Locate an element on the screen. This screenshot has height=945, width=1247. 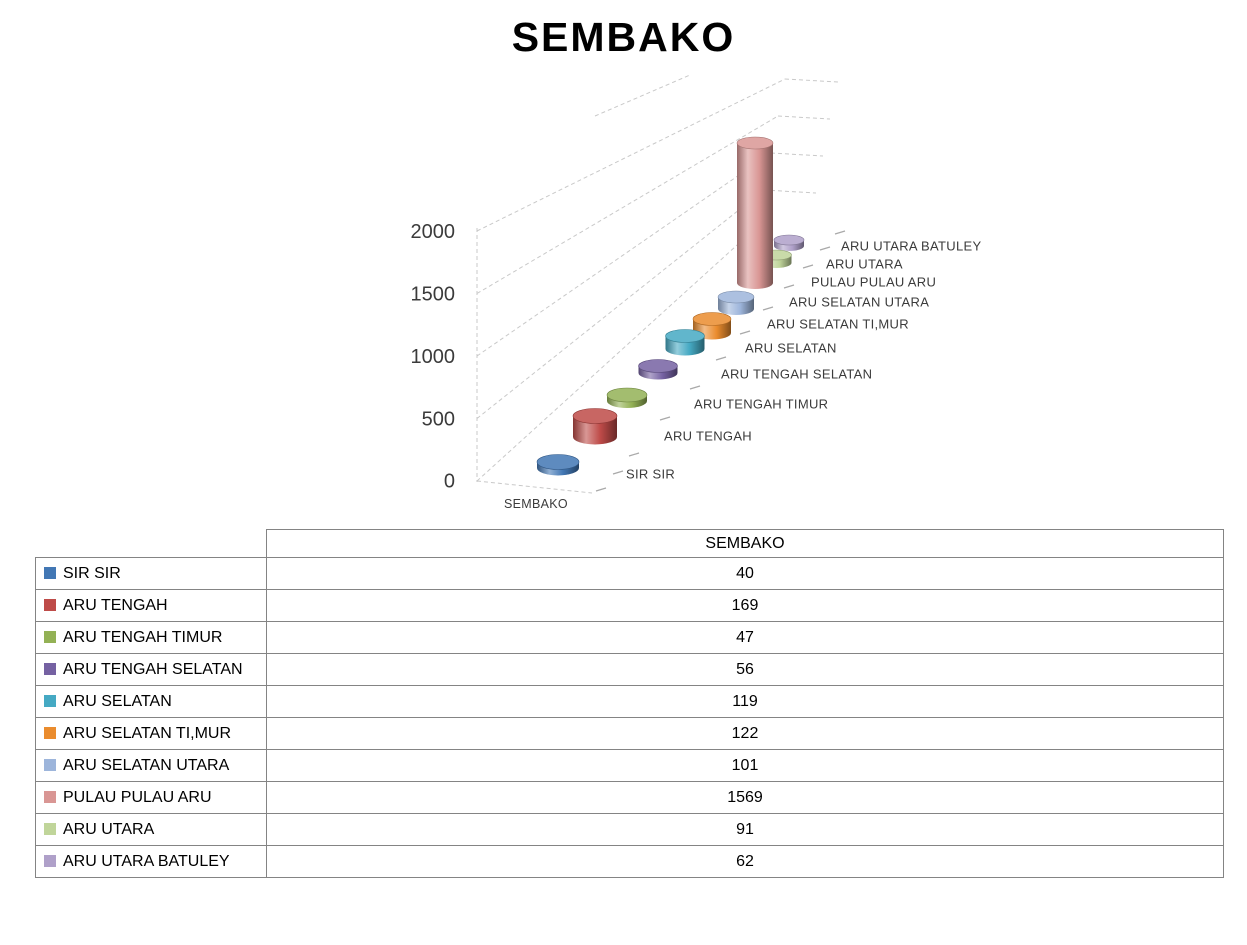
category-cell: ARU UTARA is located at coordinates (151, 829).